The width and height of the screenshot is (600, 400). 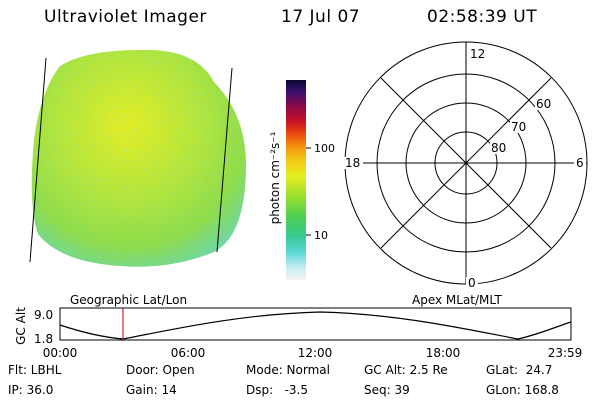 What do you see at coordinates (387, 390) in the screenshot?
I see `info-seq: Seq: 39` at bounding box center [387, 390].